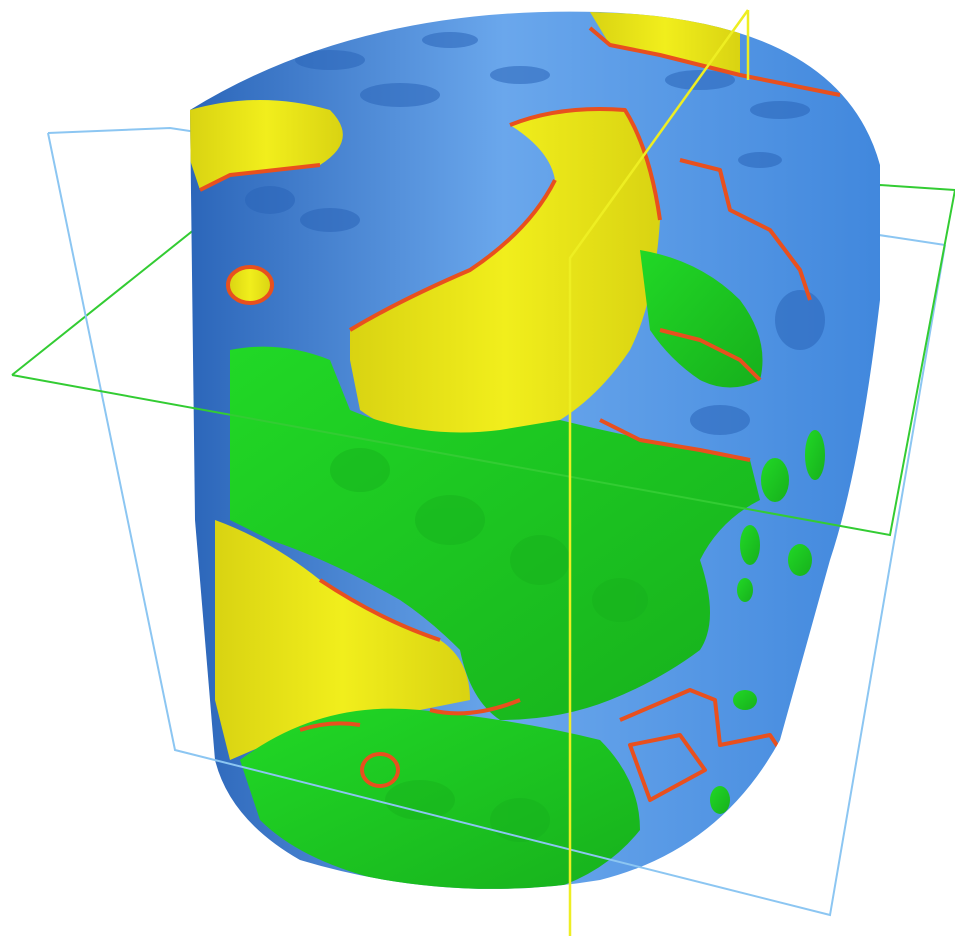  Describe the element at coordinates (489, 645) in the screenshot. I see `fluid-phase-b-texture` at that location.